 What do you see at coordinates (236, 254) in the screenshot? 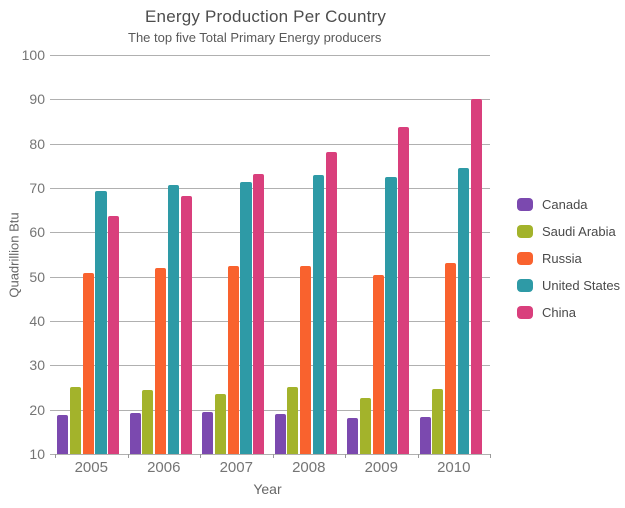
I see `bar-group-2007` at bounding box center [236, 254].